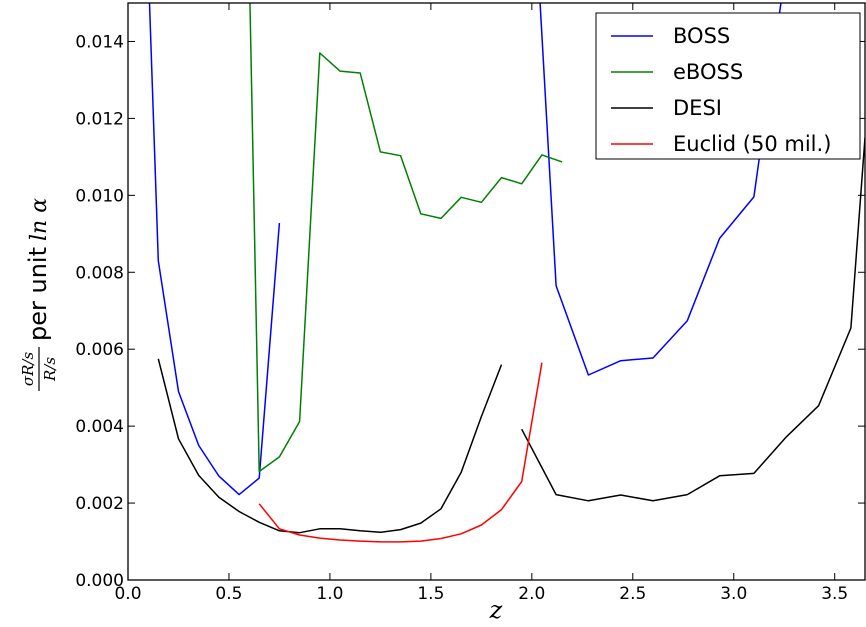  What do you see at coordinates (752, 144) in the screenshot?
I see `legend-label: Euclid (50 mil.)` at bounding box center [752, 144].